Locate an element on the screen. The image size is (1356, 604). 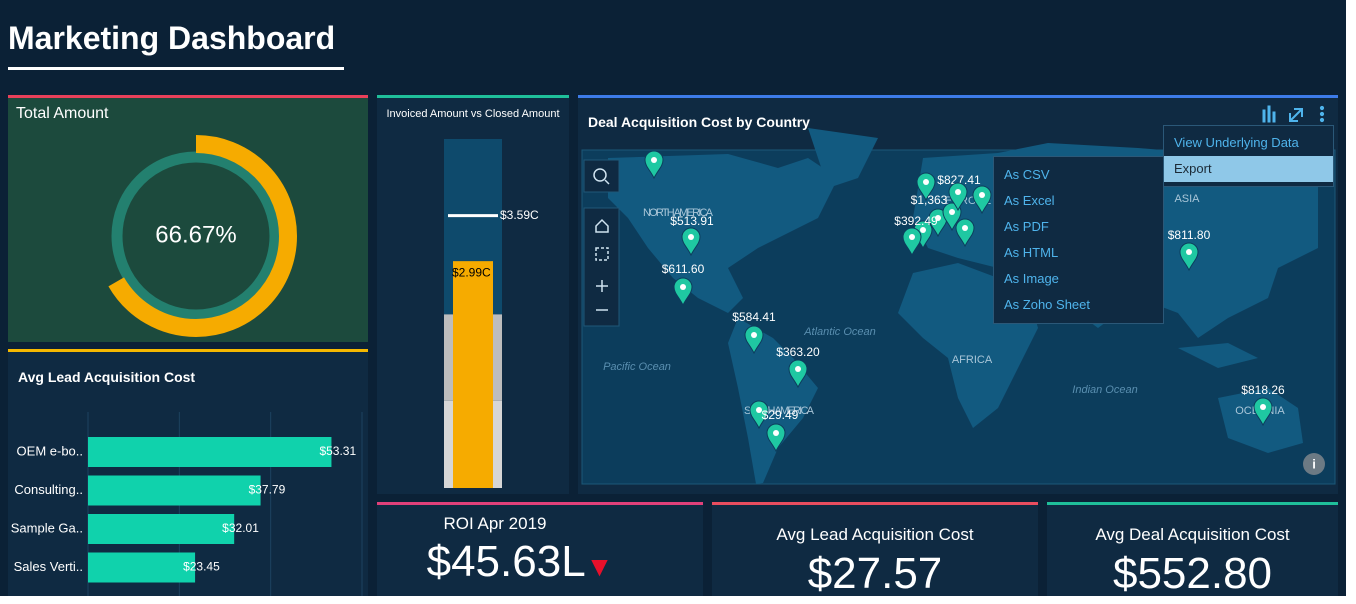
menu-item: As PDF is located at coordinates (1026, 226).